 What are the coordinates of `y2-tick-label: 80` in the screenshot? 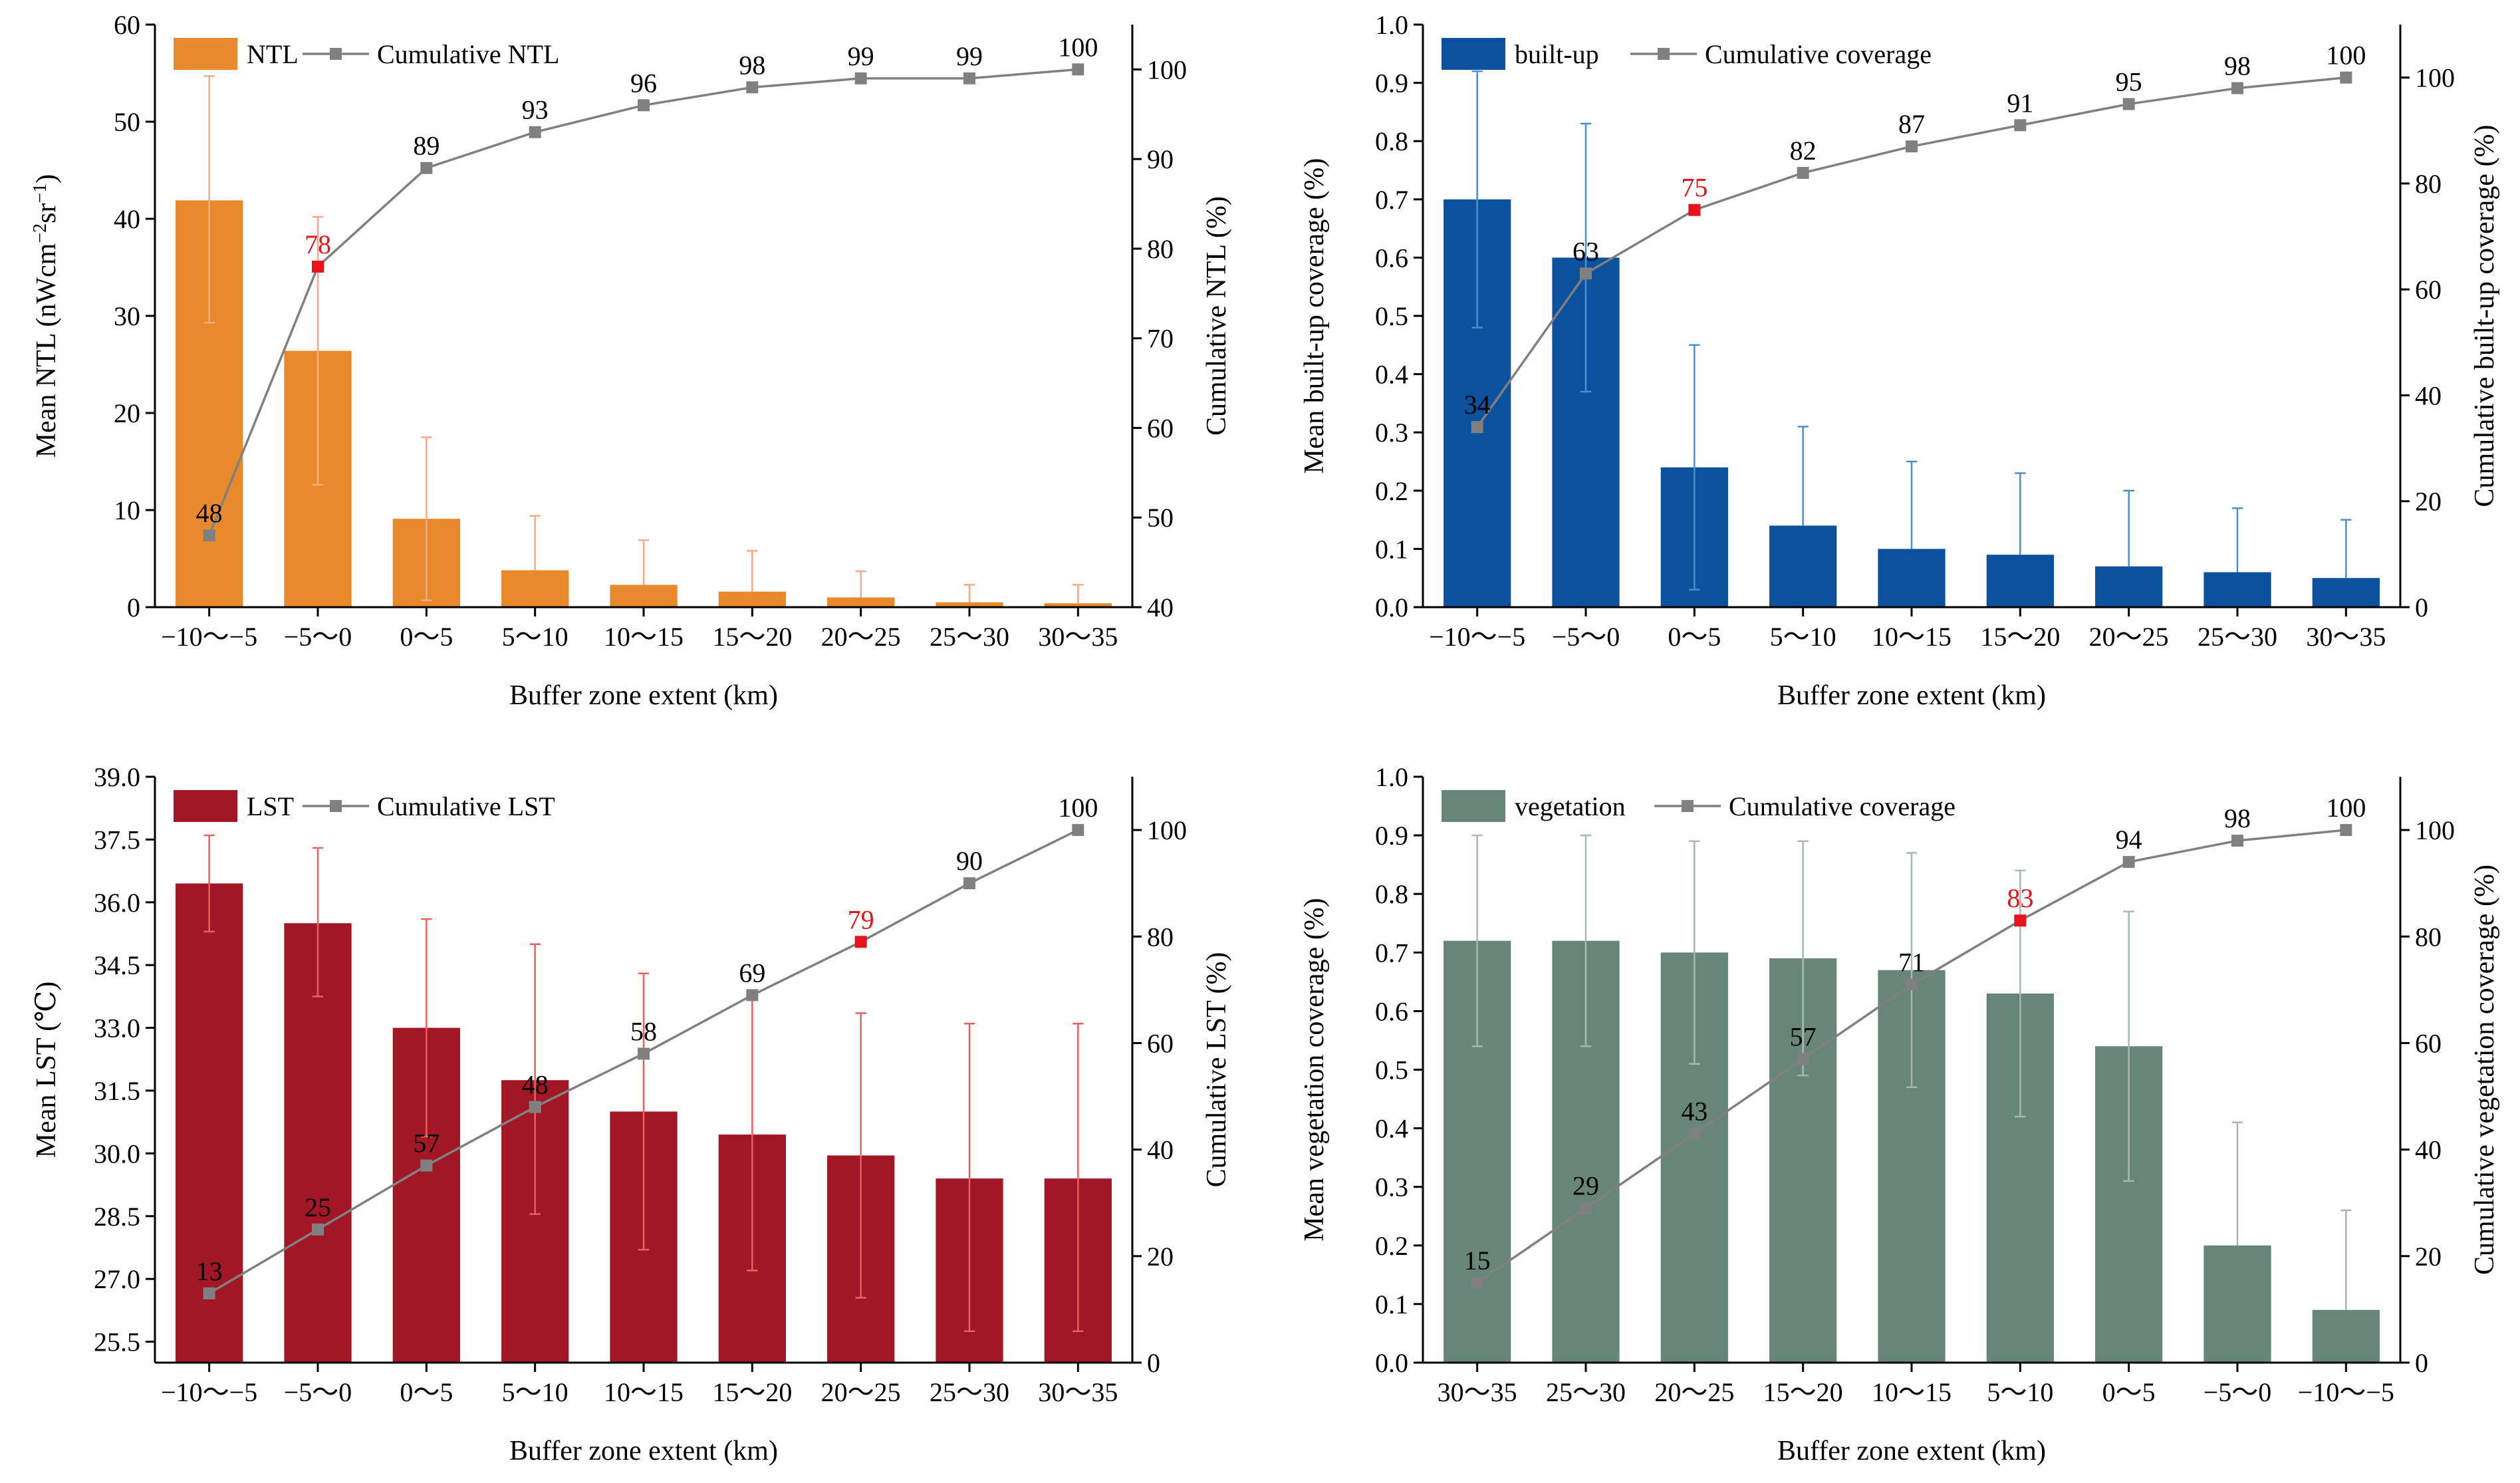 It's located at (2428, 184).